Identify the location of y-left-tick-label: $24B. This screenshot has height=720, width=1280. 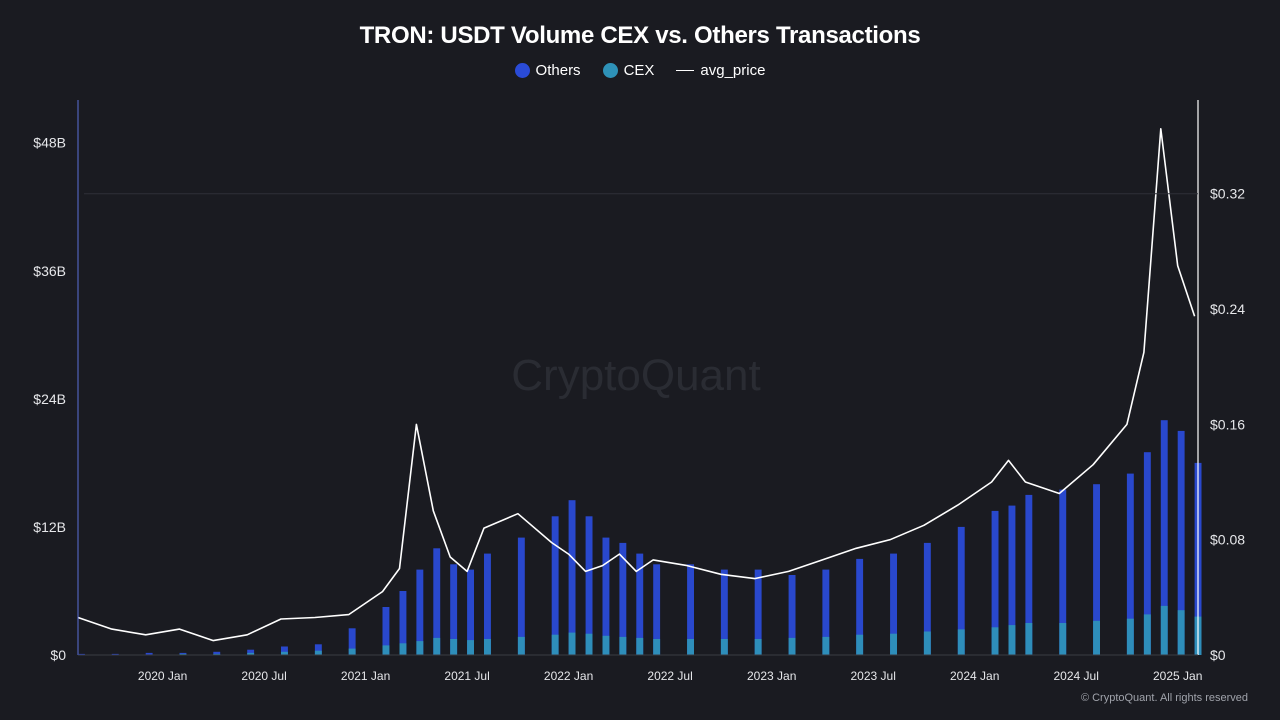
(49, 399).